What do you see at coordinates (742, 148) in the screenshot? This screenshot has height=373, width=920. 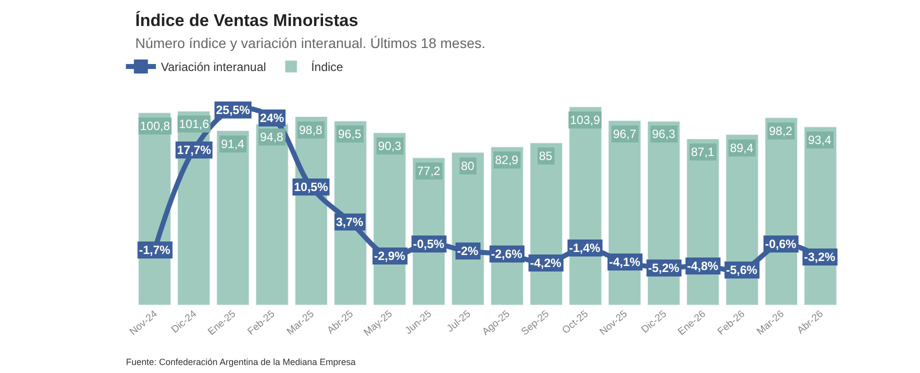 I see `data-label: 89,4` at bounding box center [742, 148].